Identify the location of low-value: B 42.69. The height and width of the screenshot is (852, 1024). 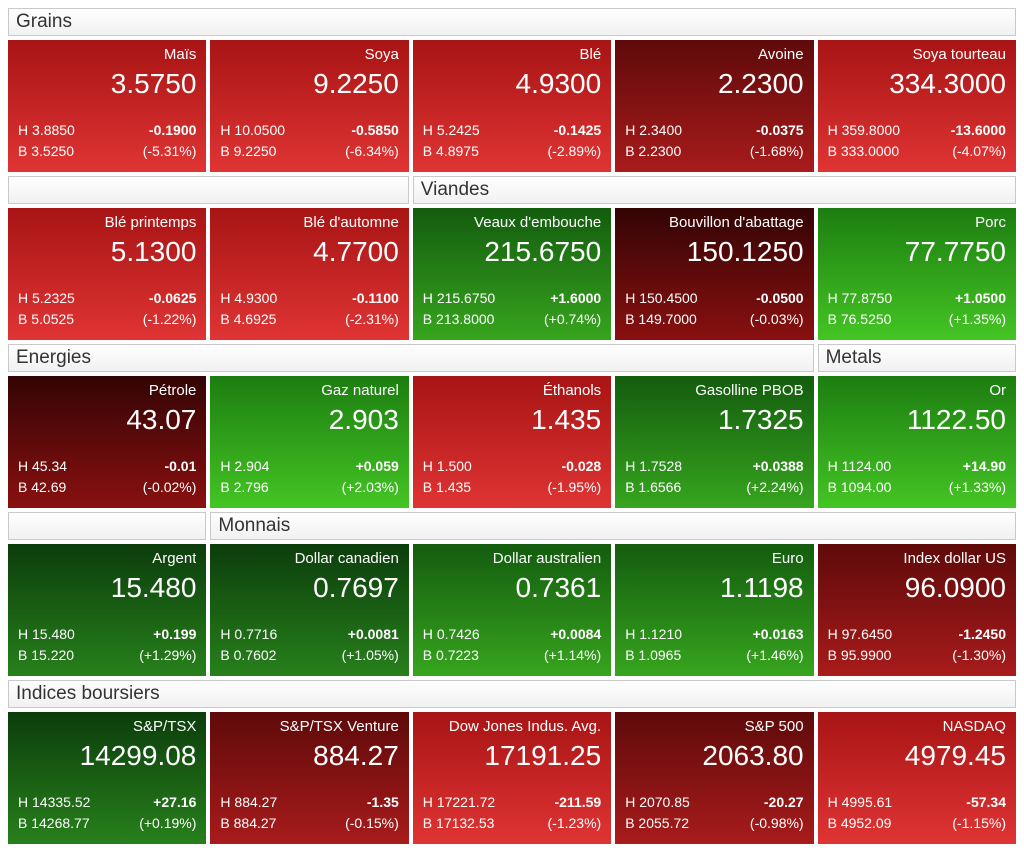
(42, 488).